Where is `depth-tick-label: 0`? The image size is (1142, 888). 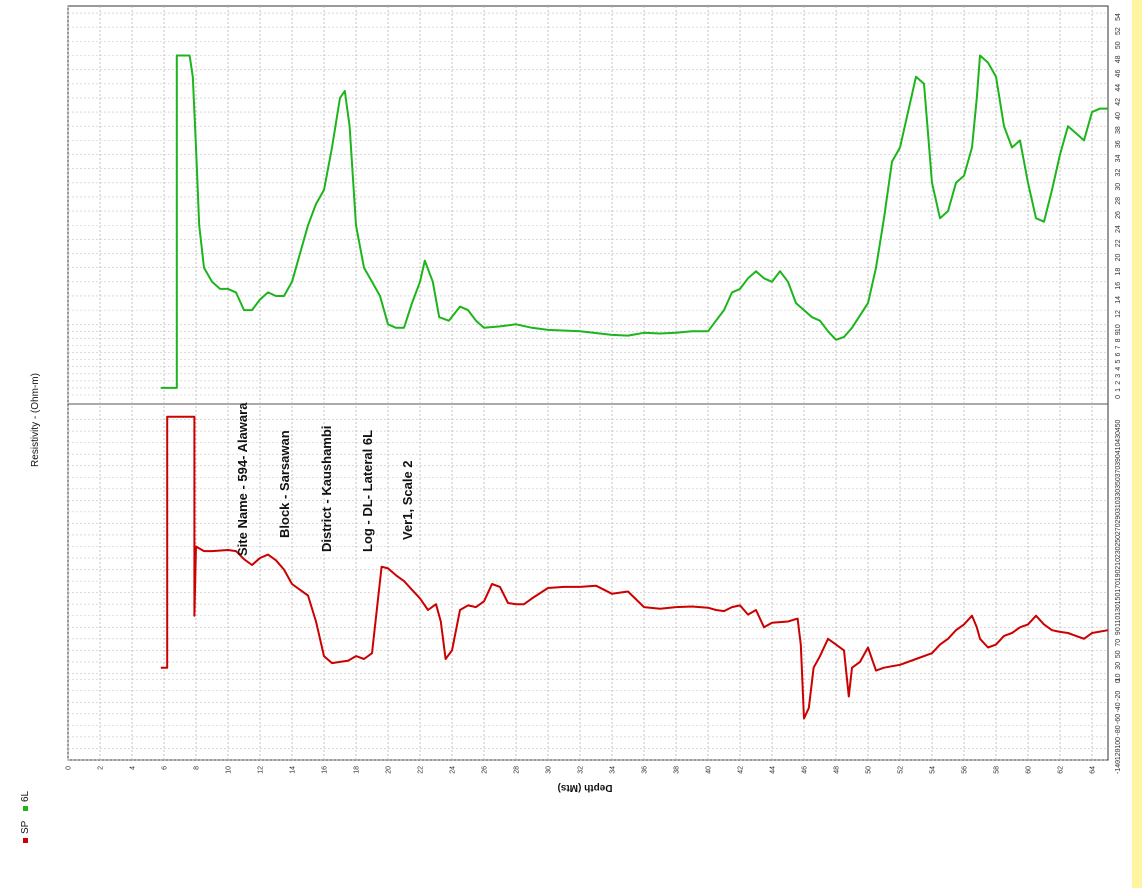
depth-tick-label: 0 is located at coordinates (69, 768).